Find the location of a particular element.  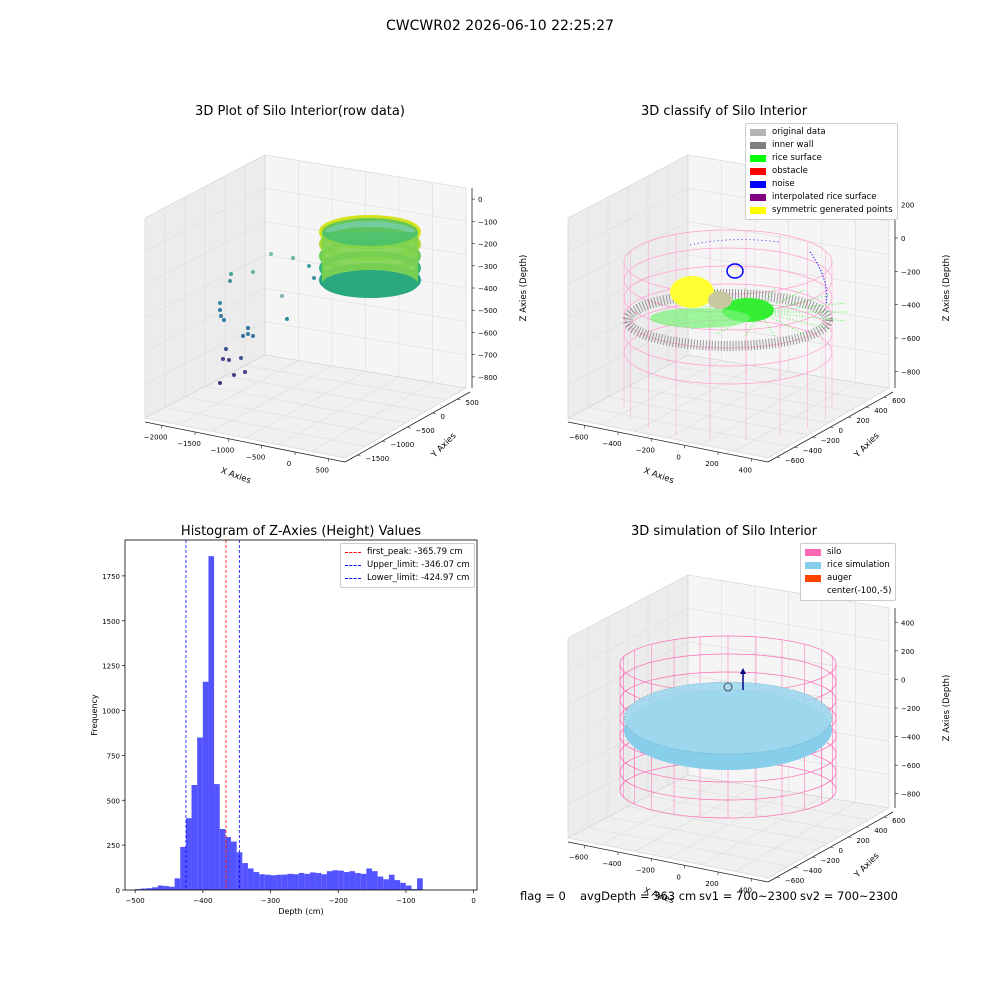

z-tick-label: −100 is located at coordinates (487, 222).